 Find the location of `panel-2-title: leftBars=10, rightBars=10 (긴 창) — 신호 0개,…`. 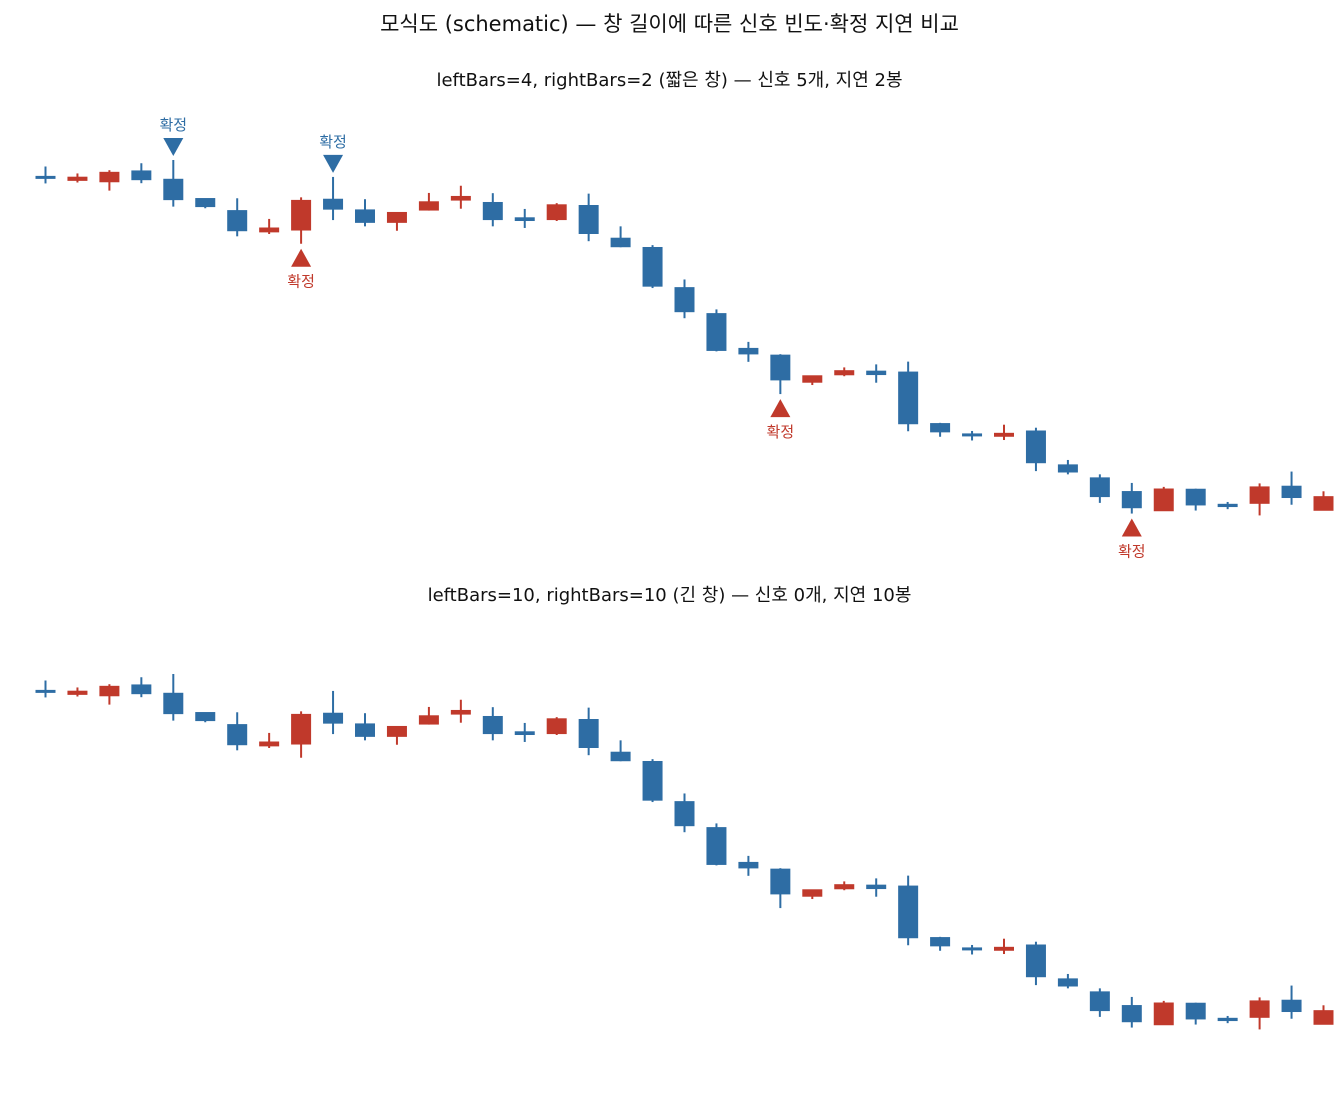

panel-2-title: leftBars=10, rightBars=10 (긴 창) — 신호 0개,… is located at coordinates (669, 595).